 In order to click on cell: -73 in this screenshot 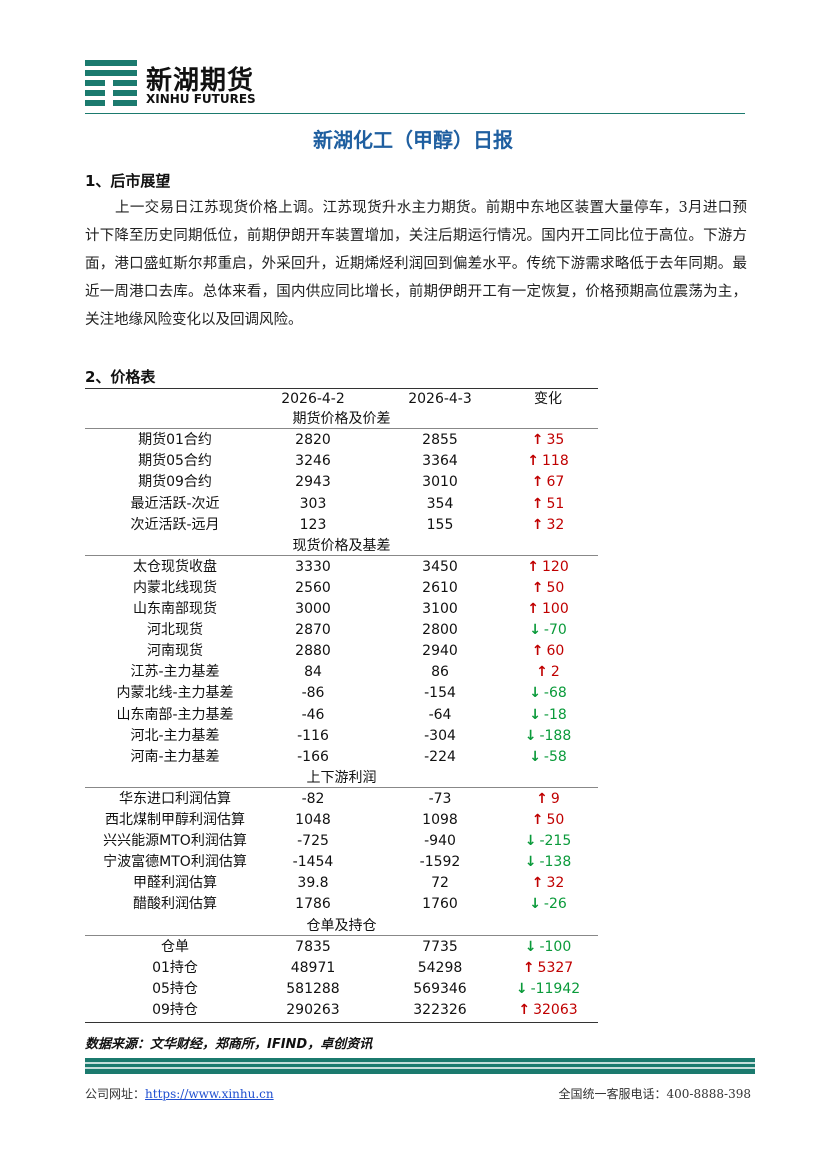, I will do `click(440, 798)`.